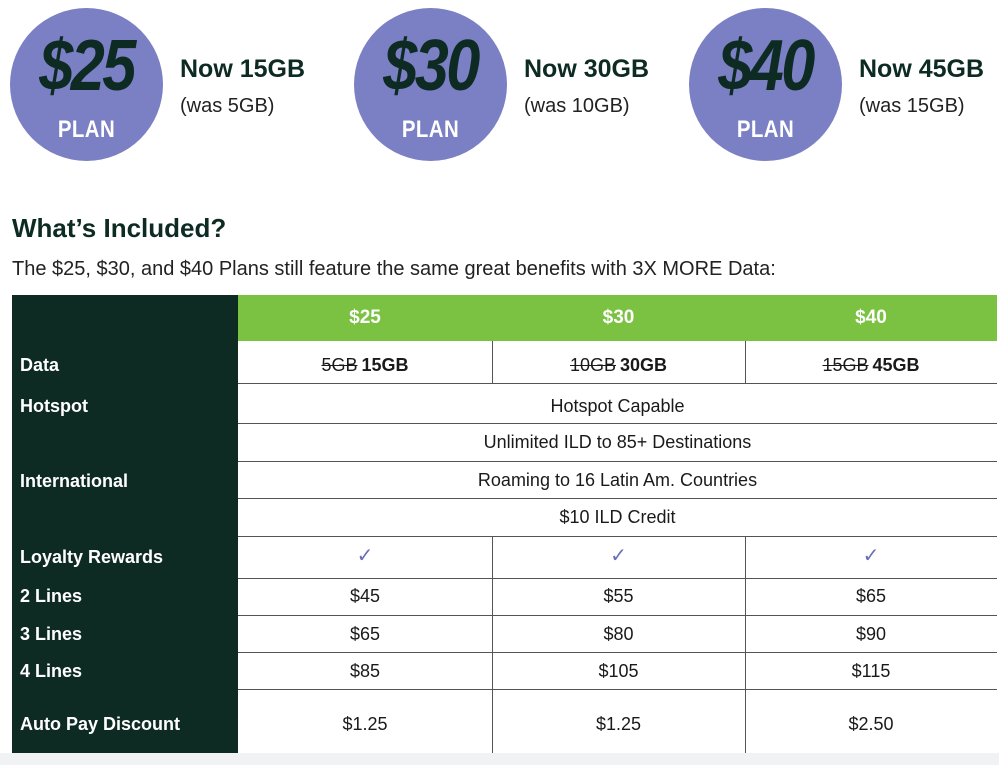 The image size is (999, 765). I want to click on row-label-loyalty: Loyalty Rewards, so click(92, 557).